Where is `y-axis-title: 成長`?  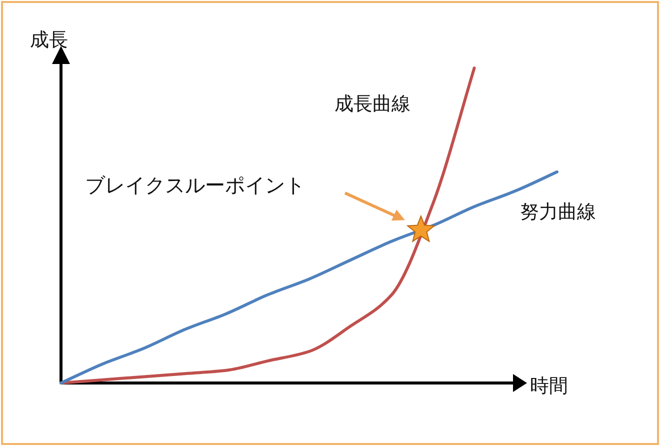 y-axis-title: 成長 is located at coordinates (49, 40).